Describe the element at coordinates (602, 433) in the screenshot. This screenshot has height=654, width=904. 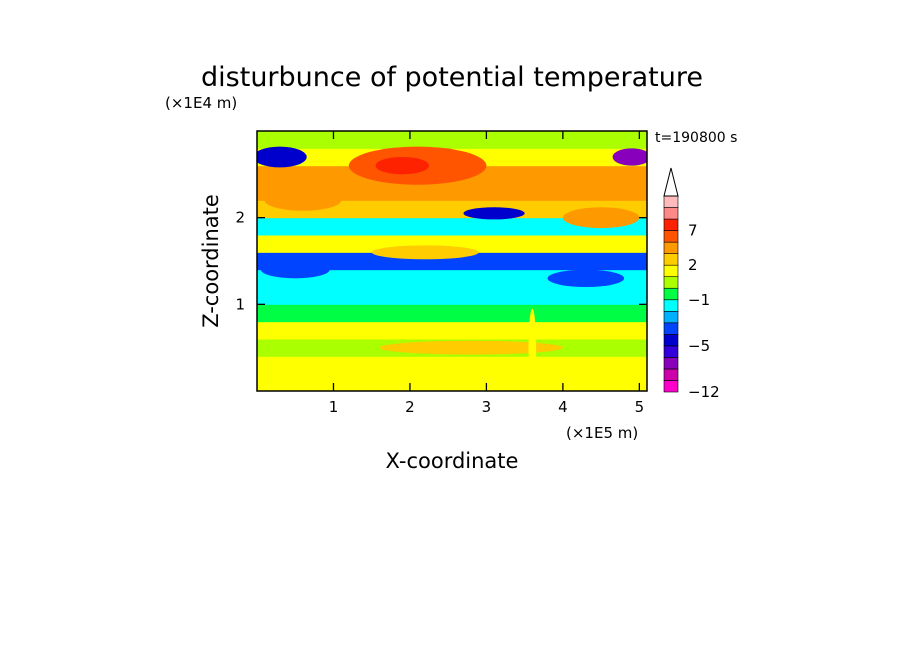
I see `x-unit-label: (×1E5 m)` at that location.